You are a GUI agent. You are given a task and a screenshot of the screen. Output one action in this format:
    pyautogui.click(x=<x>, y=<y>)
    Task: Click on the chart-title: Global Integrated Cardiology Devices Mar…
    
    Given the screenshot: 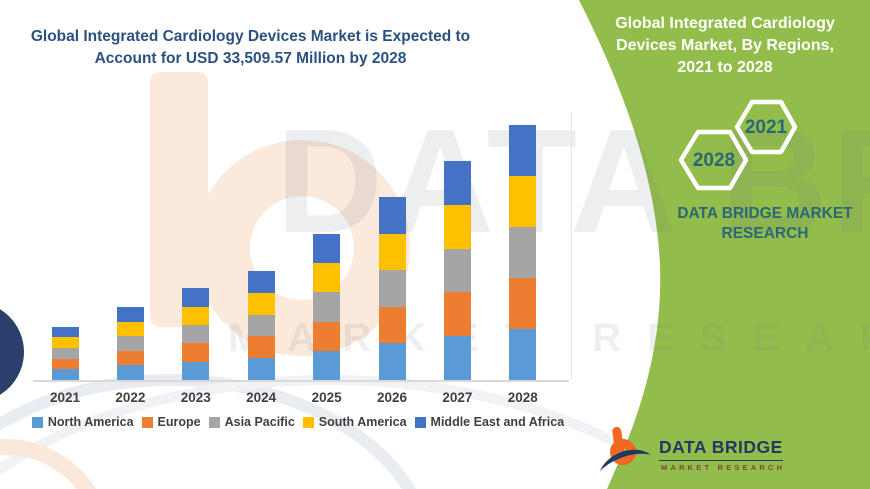 What is the action you would take?
    pyautogui.click(x=250, y=48)
    